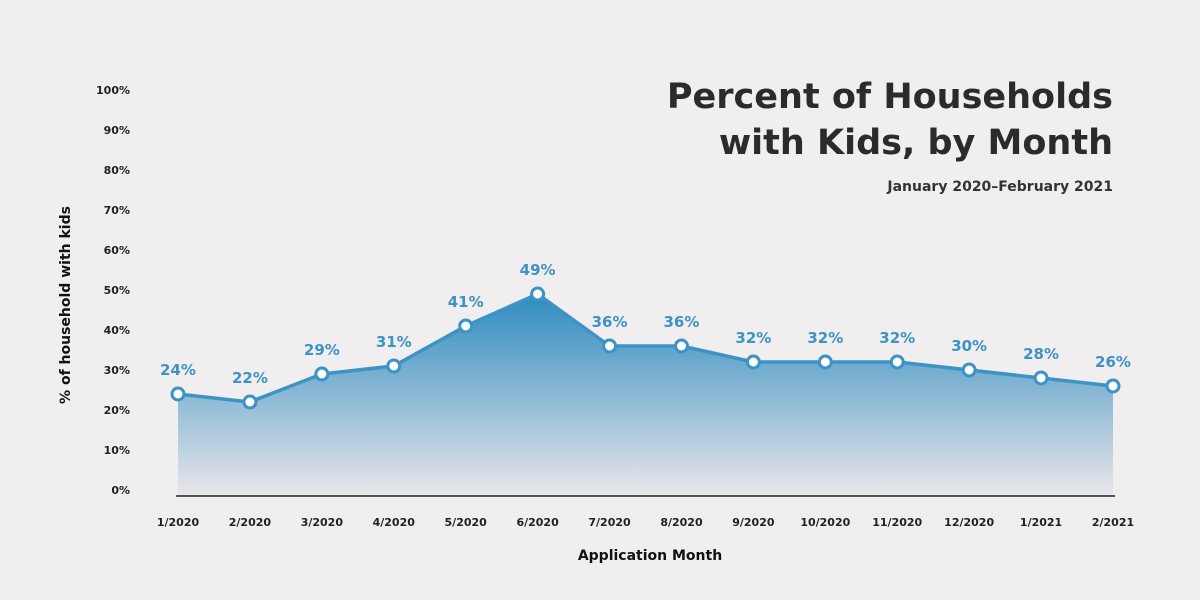 The image size is (1200, 600). Describe the element at coordinates (1041, 522) in the screenshot. I see `x-tick-label: 1/2021` at that location.